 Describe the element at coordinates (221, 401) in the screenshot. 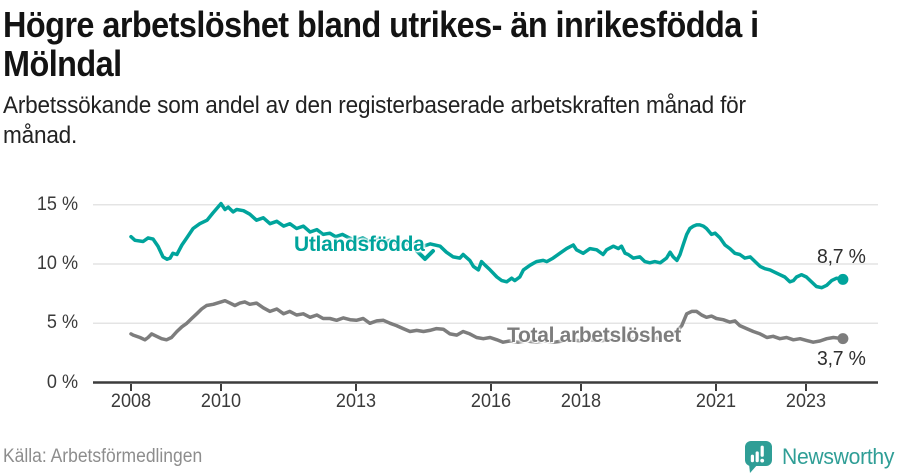

I see `x-axis-tick-label: 2010` at that location.